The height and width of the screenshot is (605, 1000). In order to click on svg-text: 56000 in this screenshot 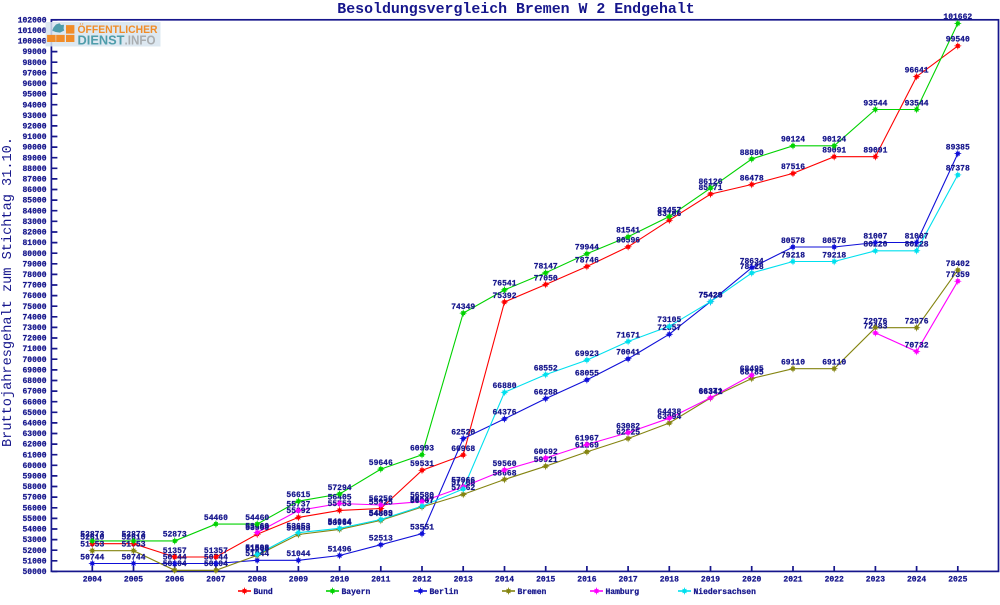, I will do `click(34, 508)`.